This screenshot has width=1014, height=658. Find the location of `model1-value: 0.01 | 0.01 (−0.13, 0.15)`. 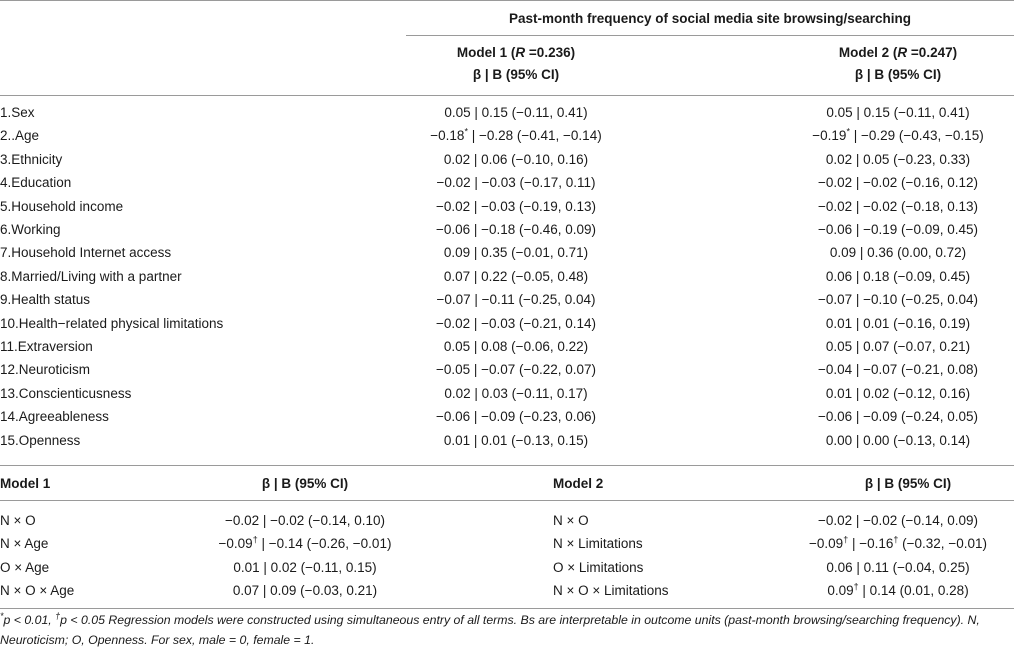

model1-value: 0.01 | 0.01 (−0.13, 0.15) is located at coordinates (516, 440).